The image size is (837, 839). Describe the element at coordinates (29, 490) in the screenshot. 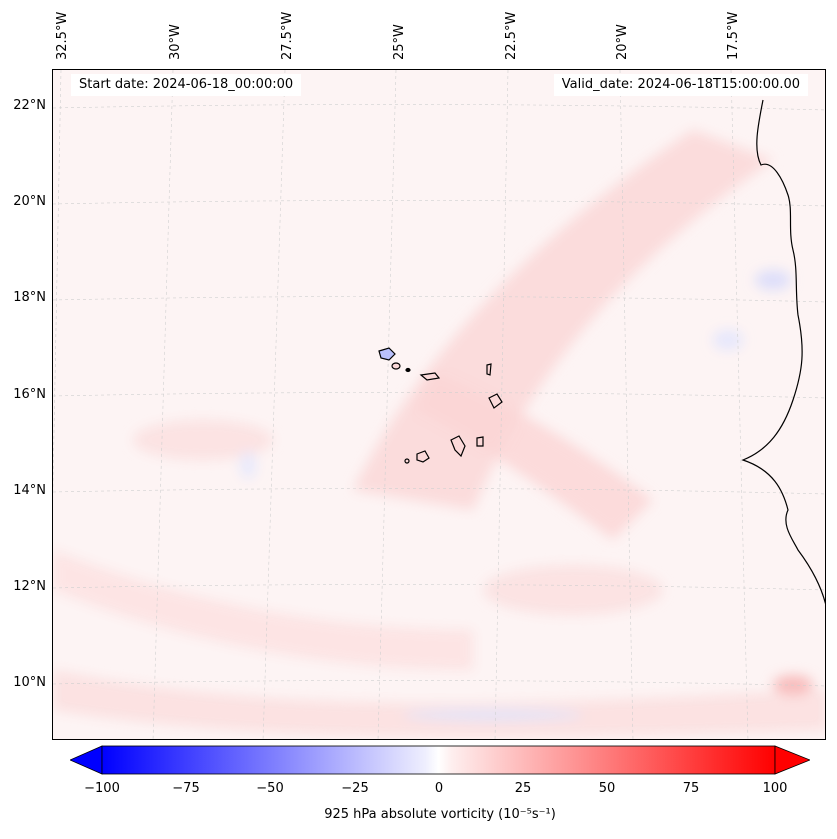

I see `lat-label-14n: 14°N` at that location.